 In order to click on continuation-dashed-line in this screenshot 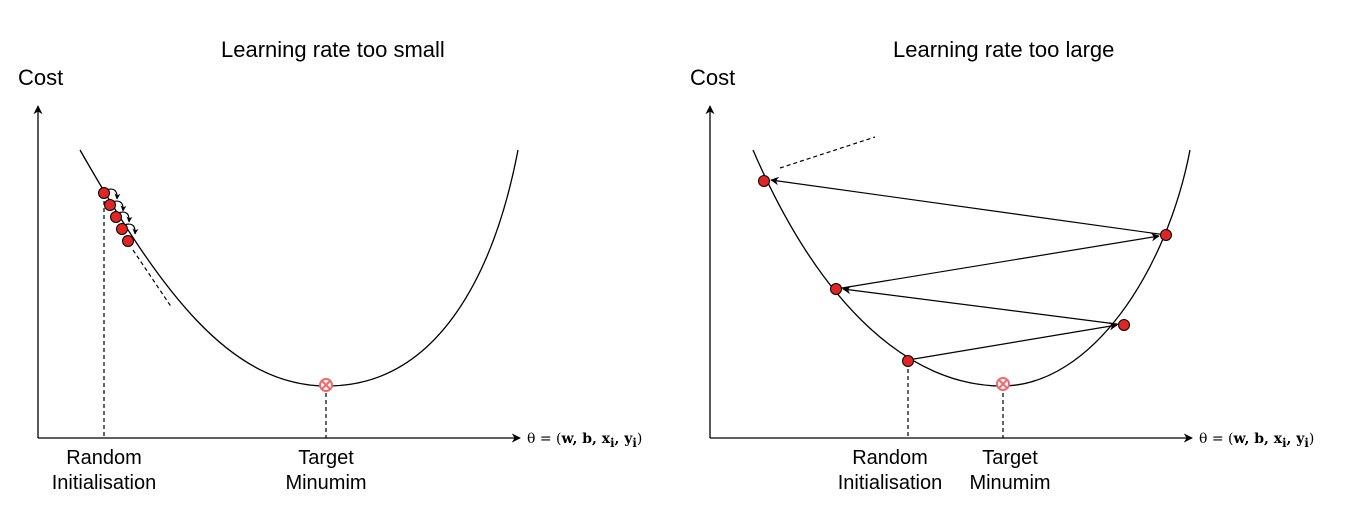, I will do `click(152, 279)`.